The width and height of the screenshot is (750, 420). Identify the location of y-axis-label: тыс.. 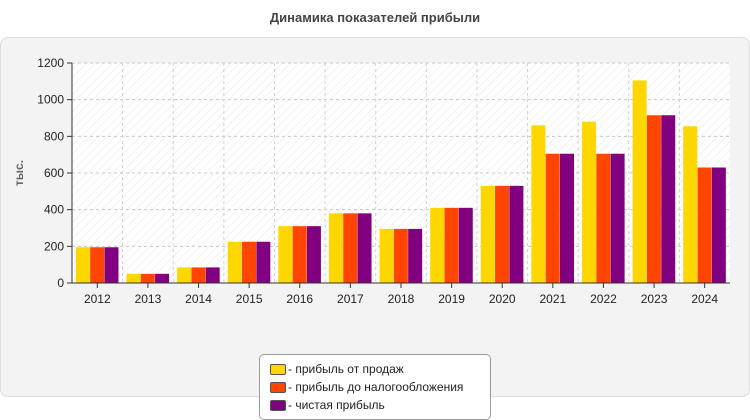
(19, 173).